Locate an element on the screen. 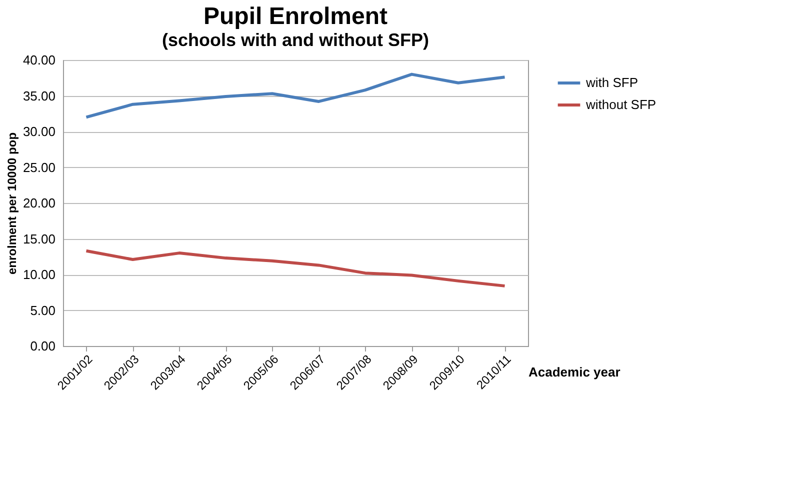  y-axis-title: enrolment per 10000 pop is located at coordinates (11, 203).